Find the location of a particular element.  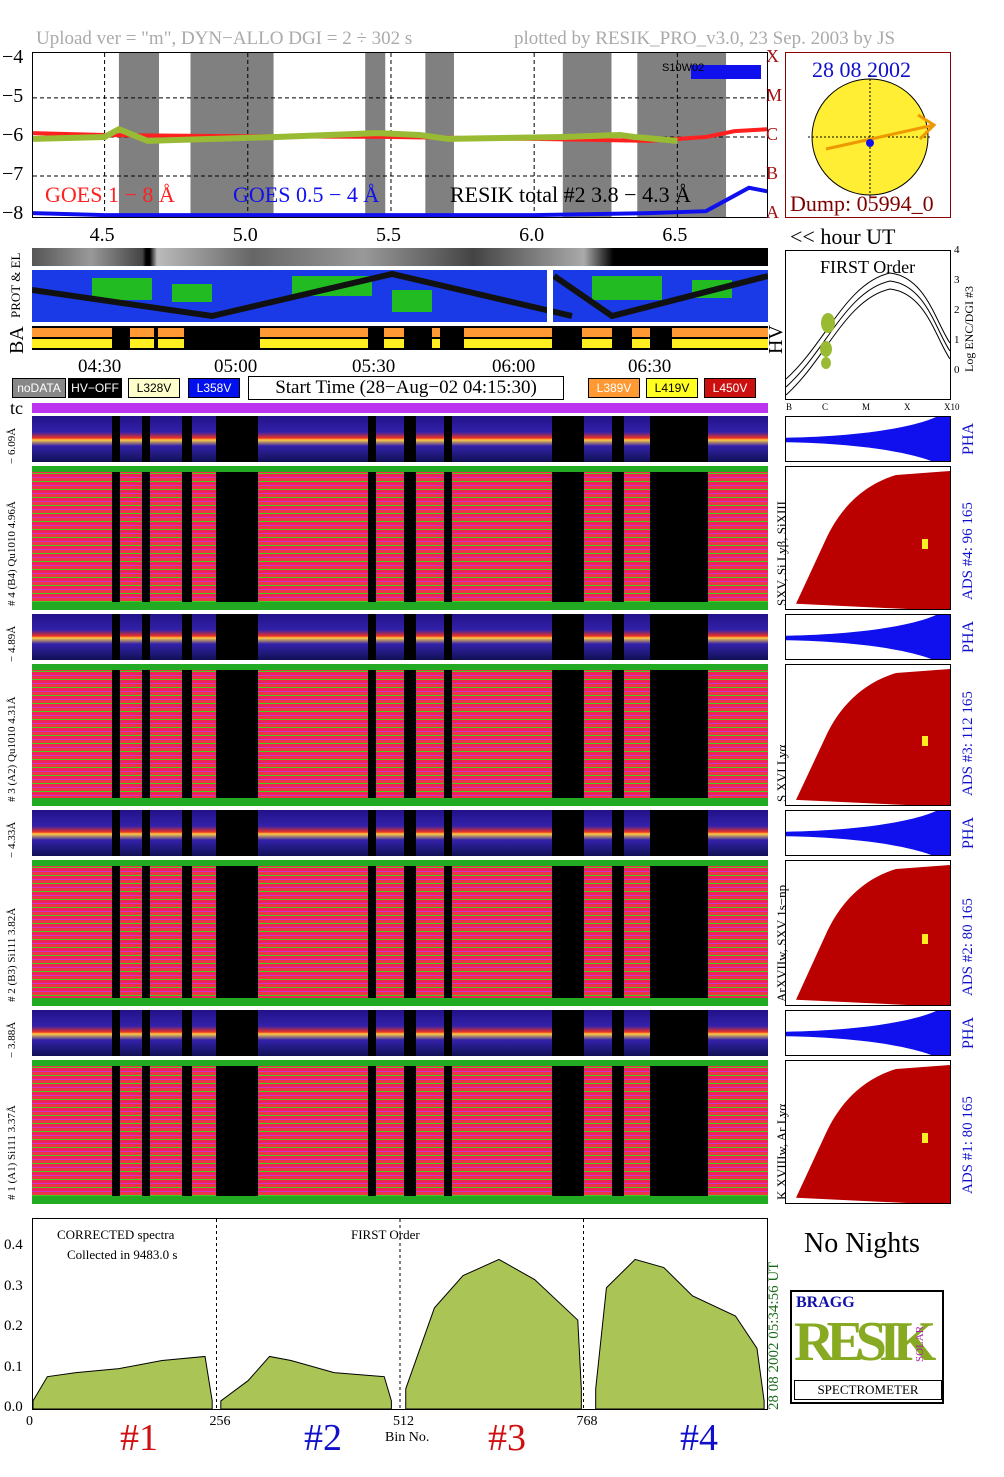

fo-y-tick: 1 is located at coordinates (957, 340).